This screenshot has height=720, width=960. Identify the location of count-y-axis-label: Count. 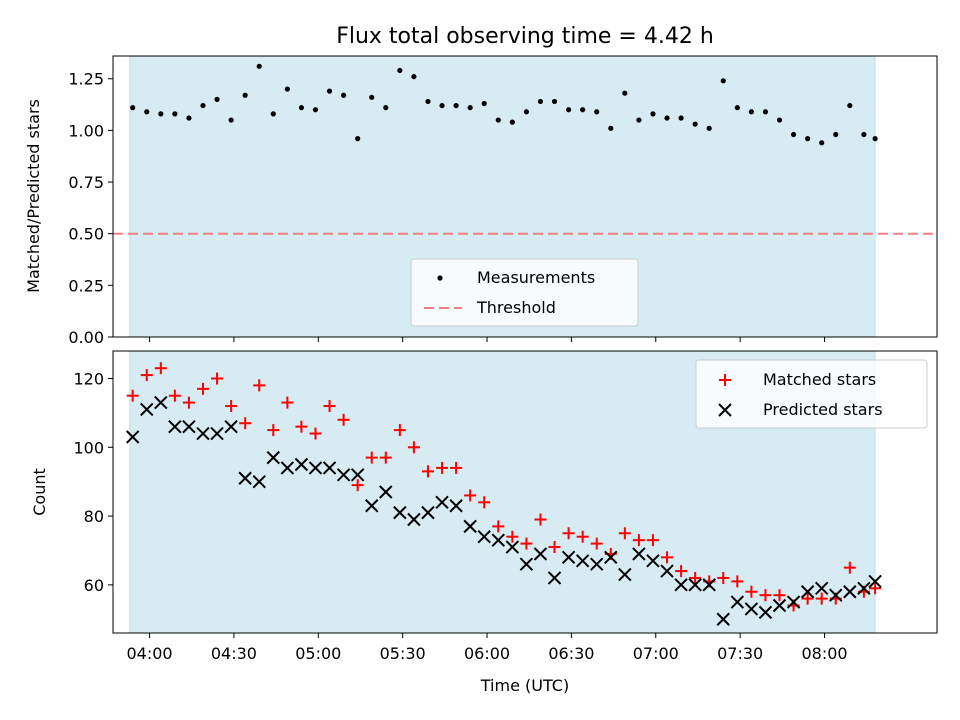
(39, 492).